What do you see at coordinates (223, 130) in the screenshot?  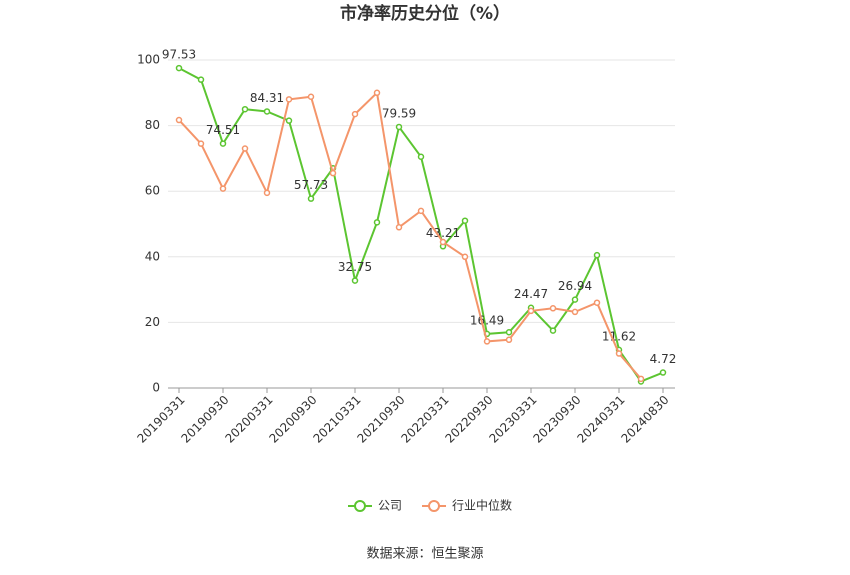 I see `data-label: 74.51` at bounding box center [223, 130].